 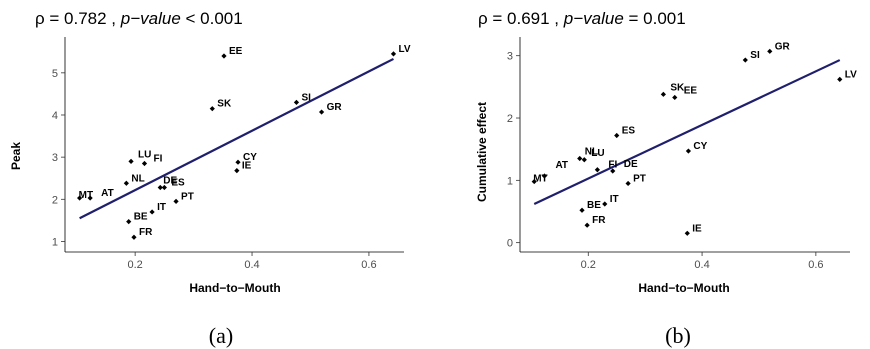 What do you see at coordinates (80, 198) in the screenshot?
I see `panel-a-point-mt` at bounding box center [80, 198].